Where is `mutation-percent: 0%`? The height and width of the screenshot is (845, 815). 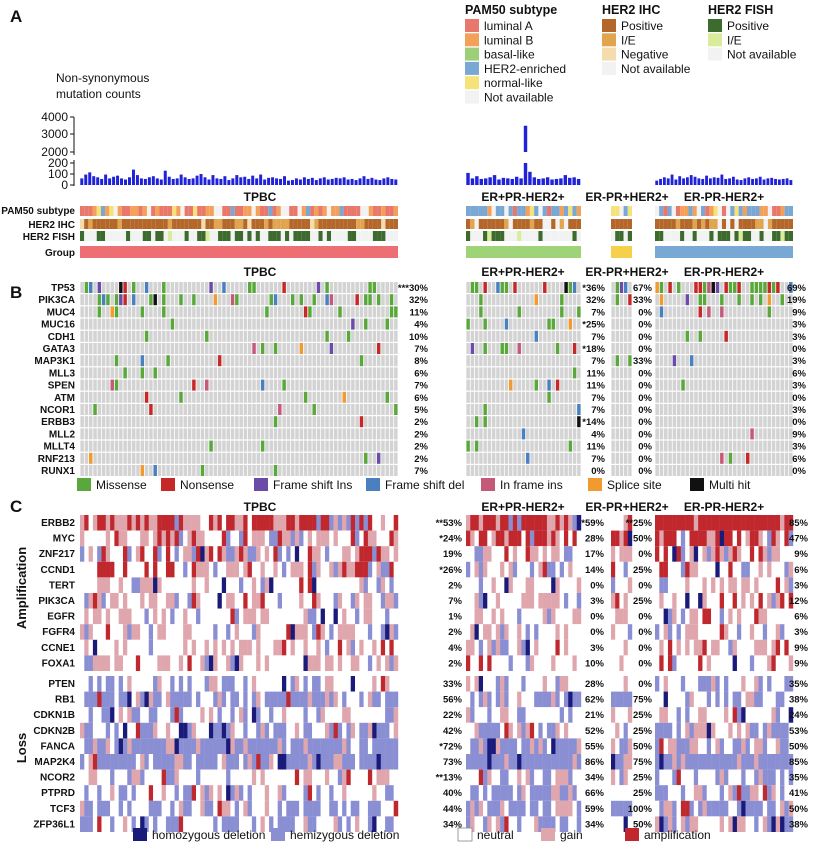 mutation-percent: 0% is located at coordinates (645, 447).